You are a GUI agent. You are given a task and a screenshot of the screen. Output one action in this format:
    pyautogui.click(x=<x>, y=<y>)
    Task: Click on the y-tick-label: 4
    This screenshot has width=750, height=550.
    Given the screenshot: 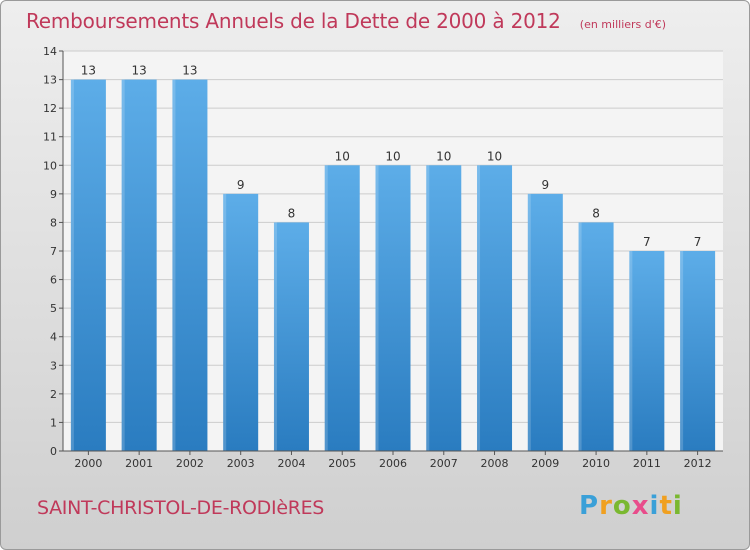 What is the action you would take?
    pyautogui.click(x=53, y=337)
    